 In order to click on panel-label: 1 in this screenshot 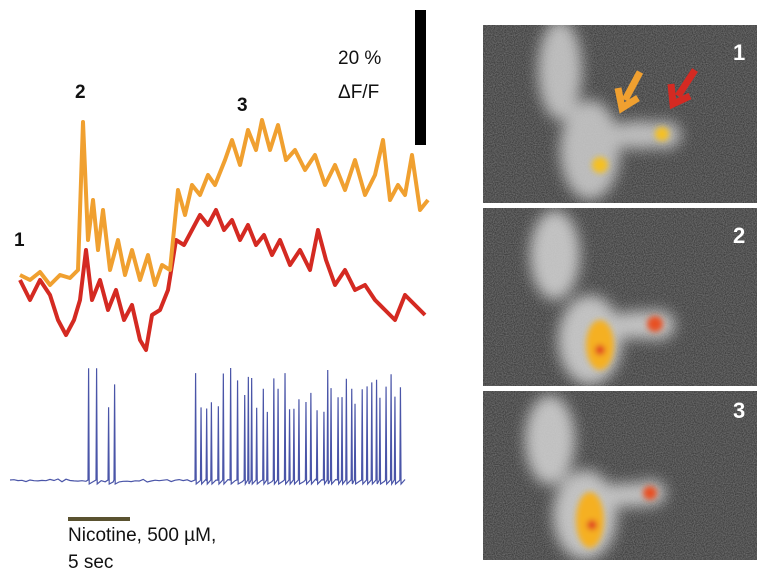, I will do `click(739, 52)`.